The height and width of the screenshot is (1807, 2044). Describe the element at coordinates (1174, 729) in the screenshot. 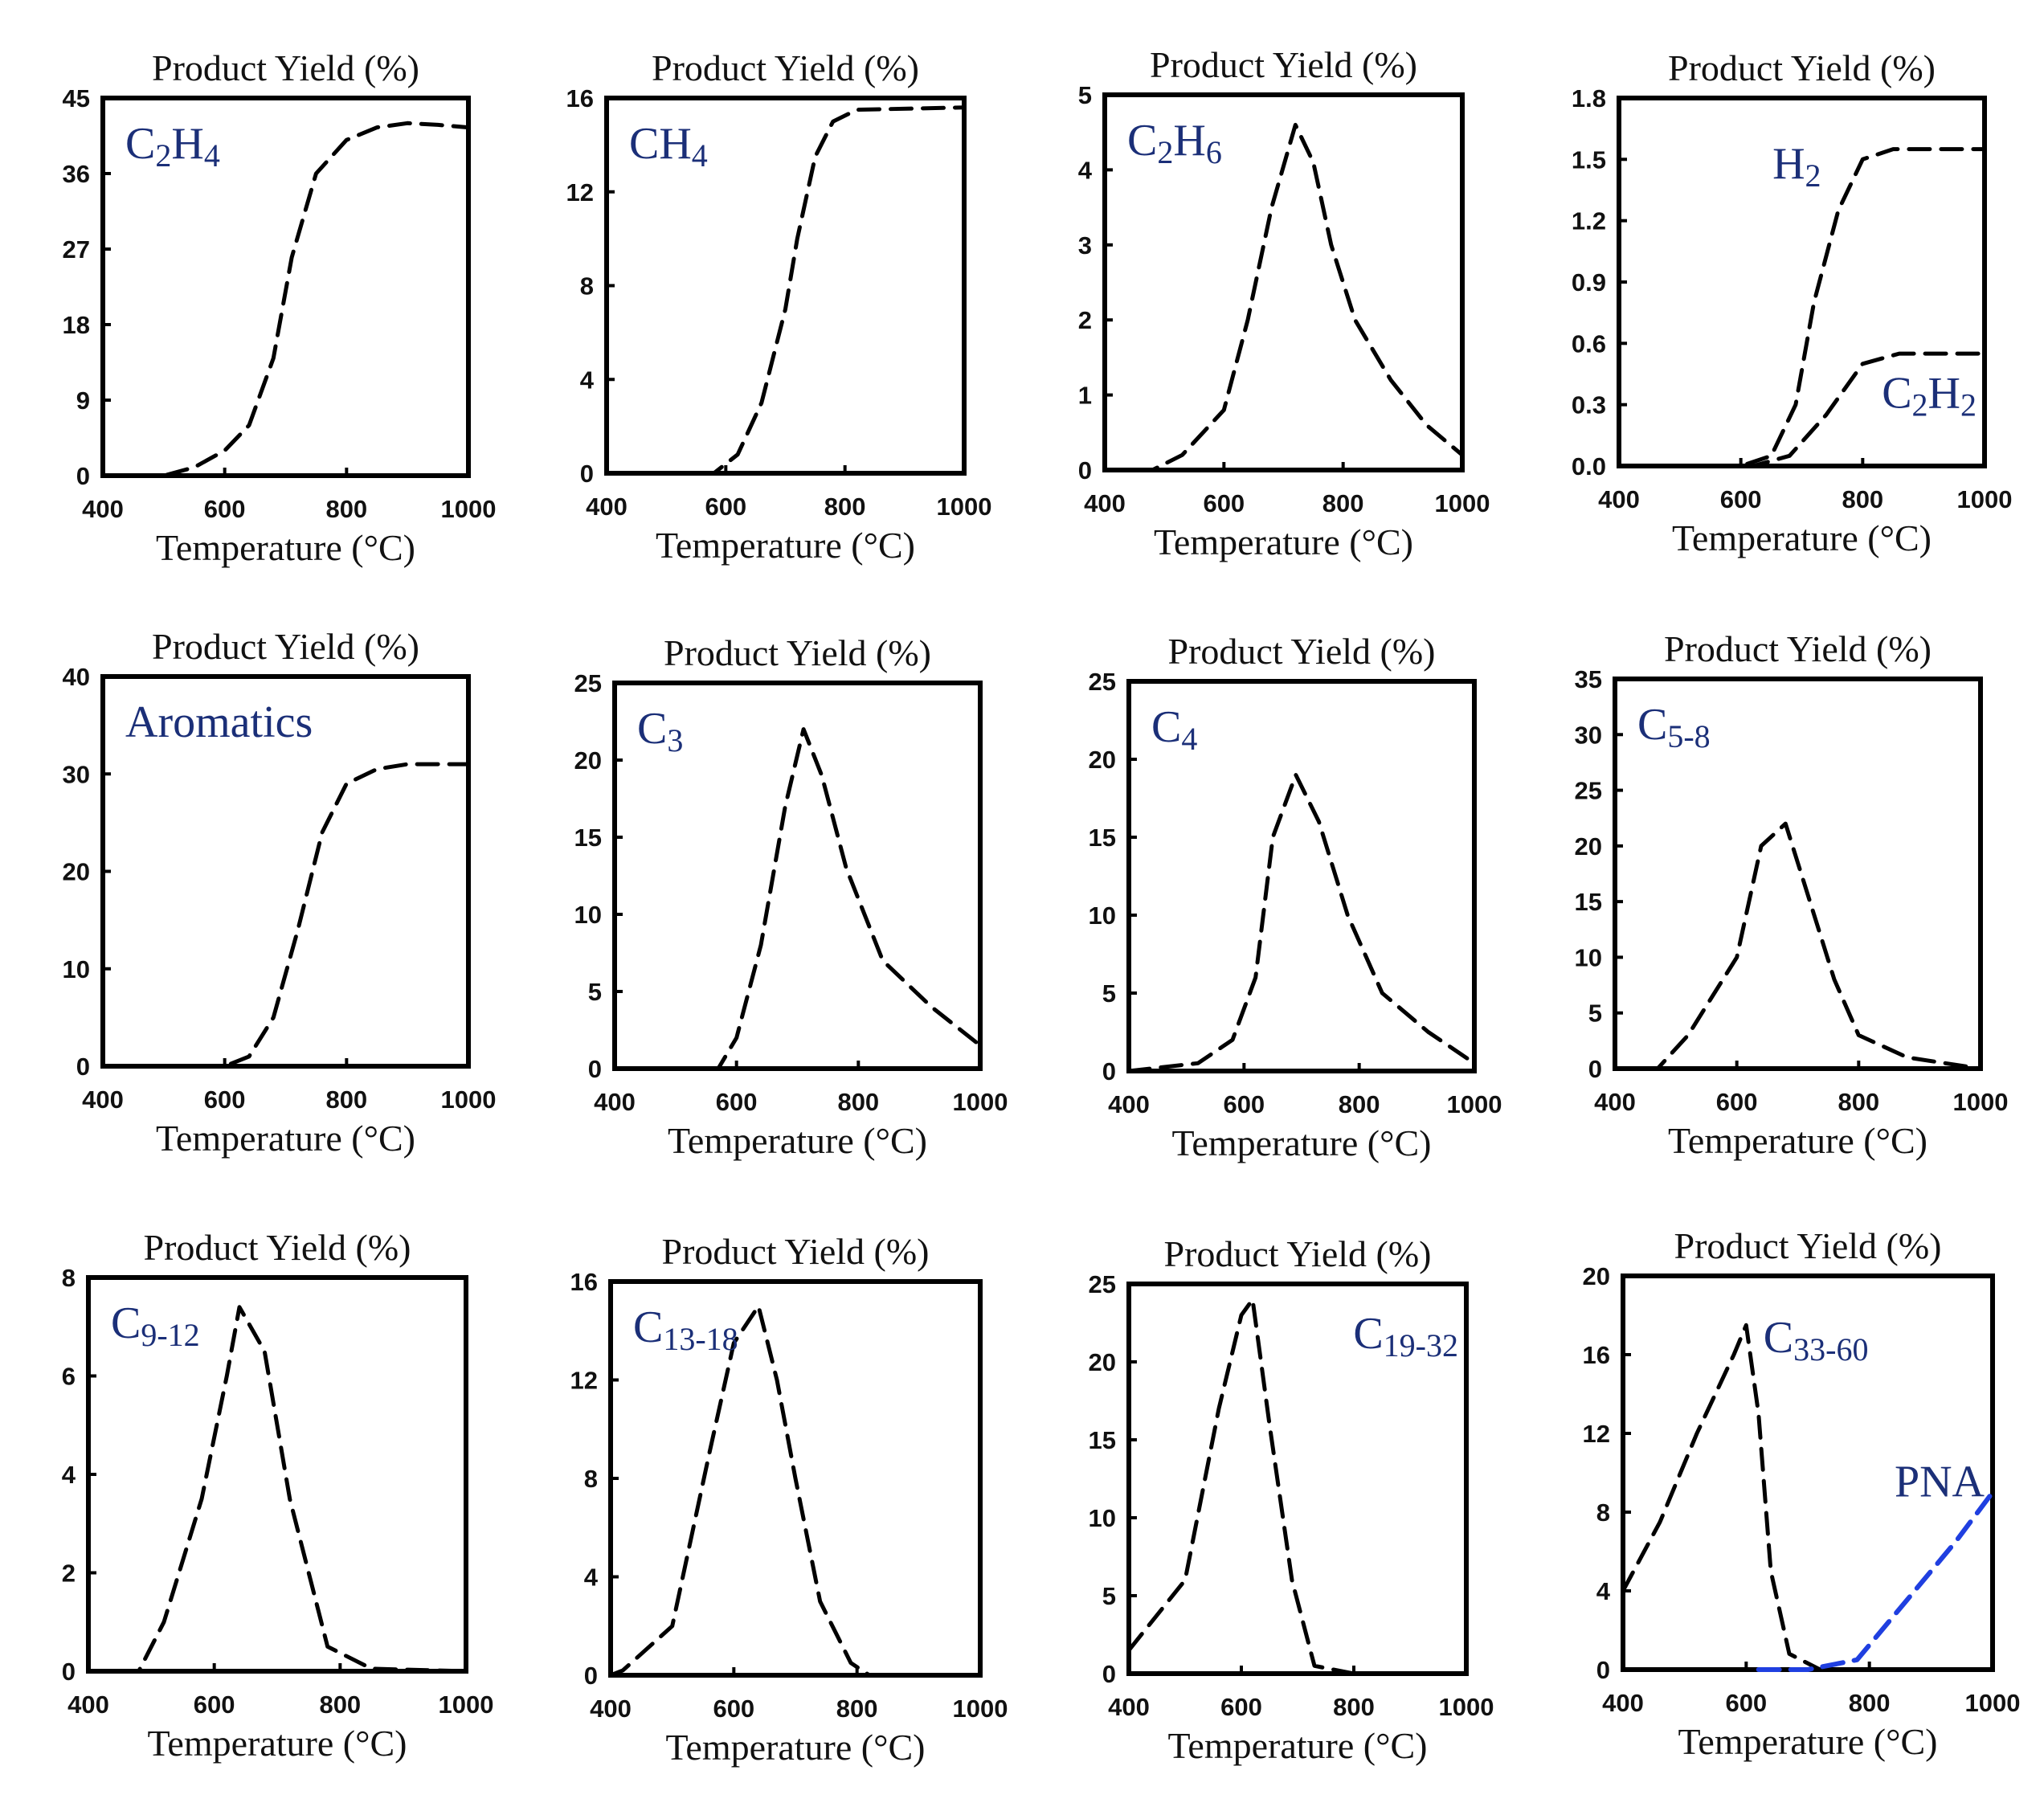

I see `species-label: C4` at that location.